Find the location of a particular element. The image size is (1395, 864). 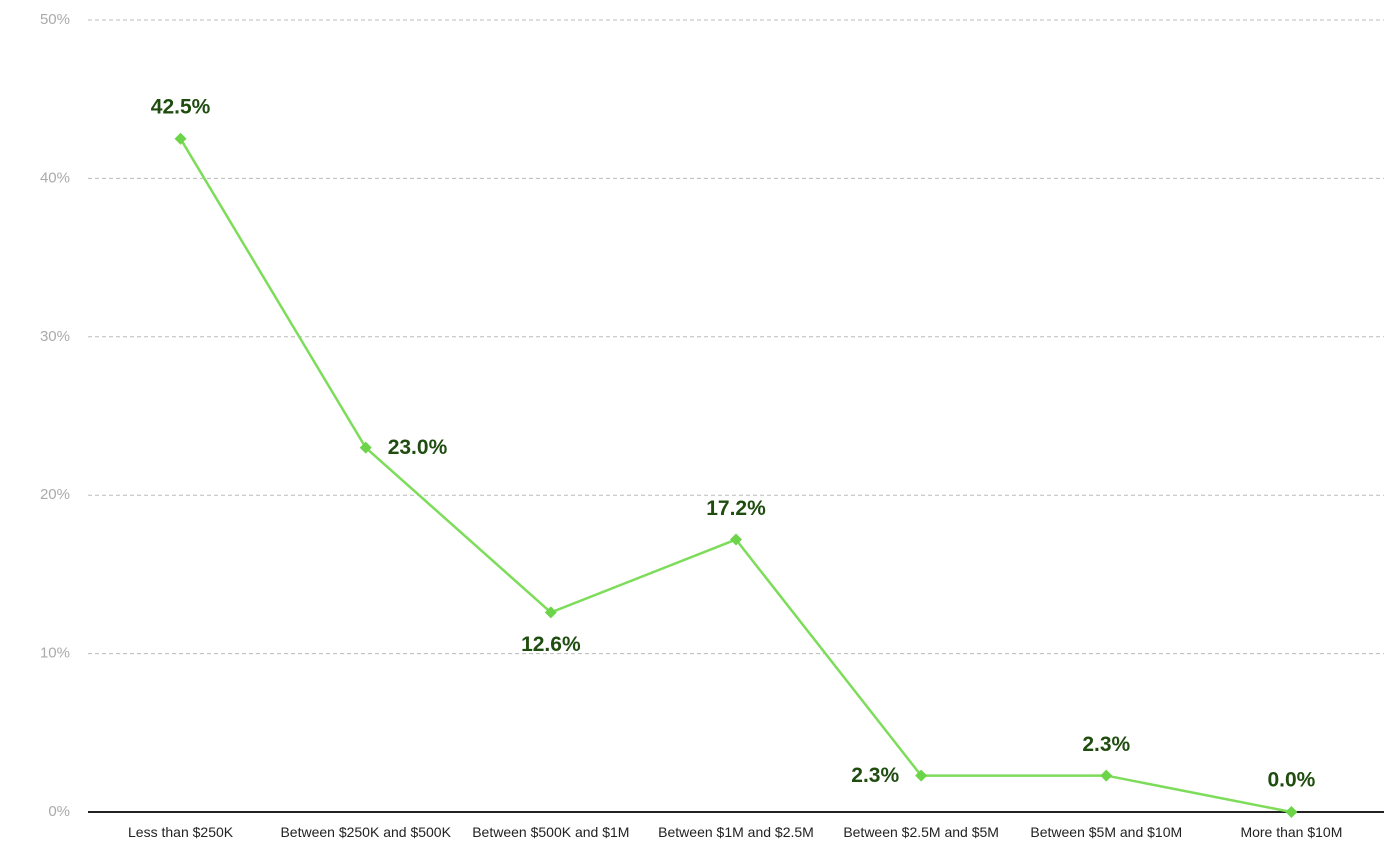

y-tick-label: 10% is located at coordinates (55, 653).